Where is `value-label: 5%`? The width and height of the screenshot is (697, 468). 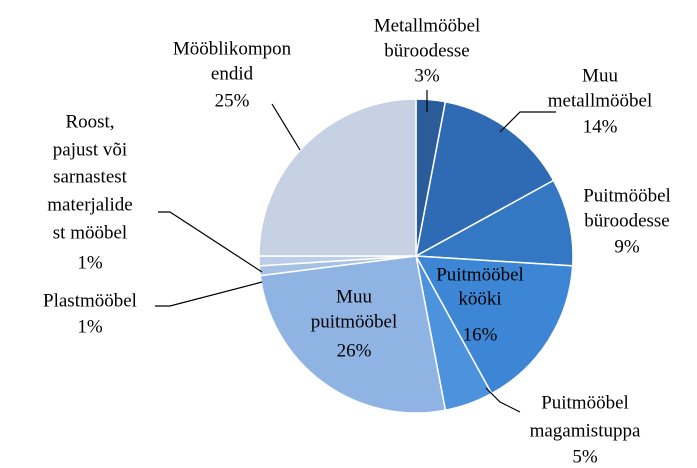 value-label: 5% is located at coordinates (585, 456).